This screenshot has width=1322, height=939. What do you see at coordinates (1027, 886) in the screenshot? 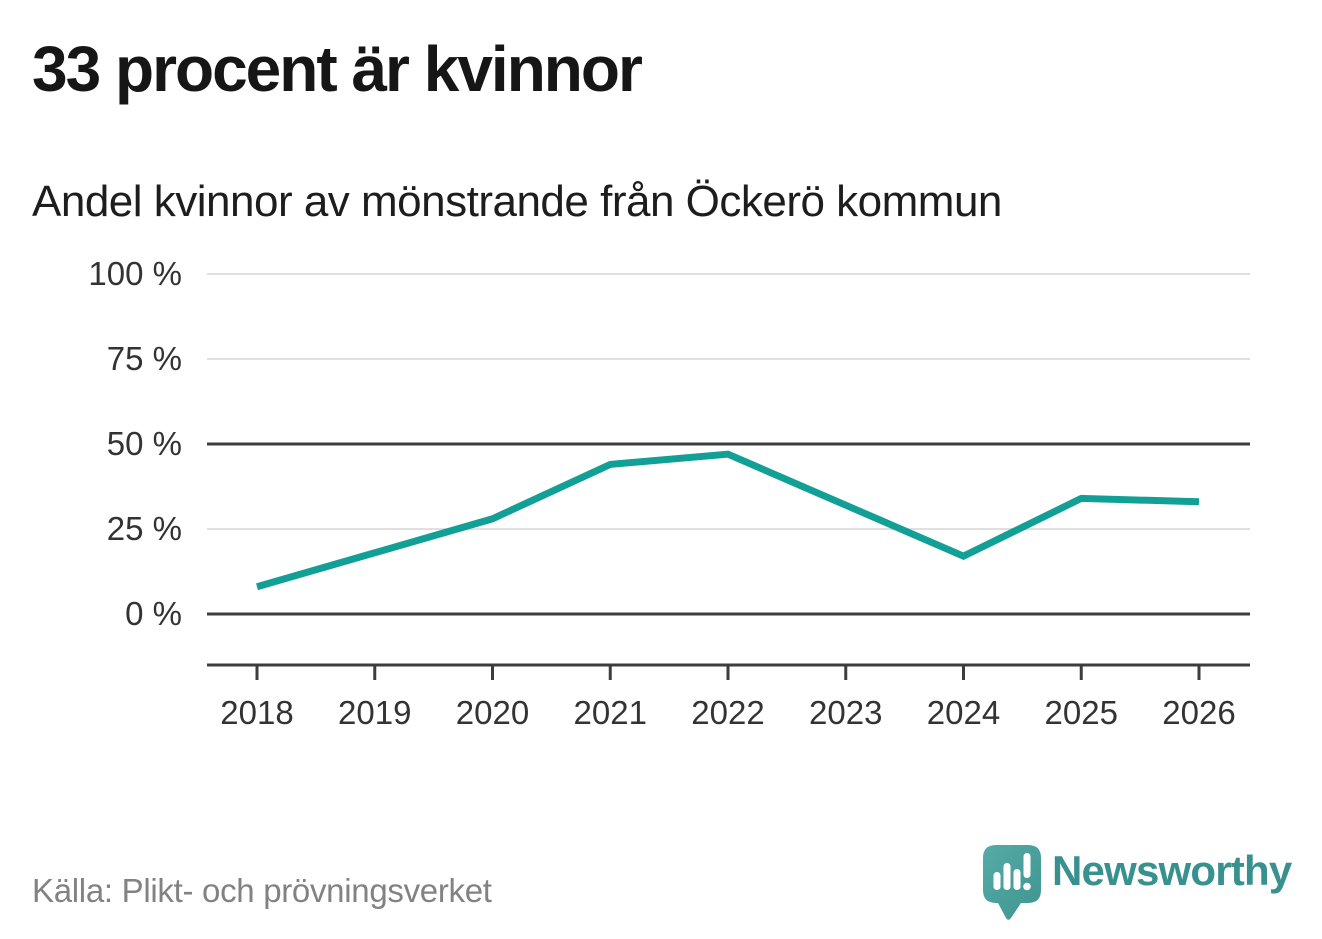
I see `exclamation-dot-icon` at bounding box center [1027, 886].